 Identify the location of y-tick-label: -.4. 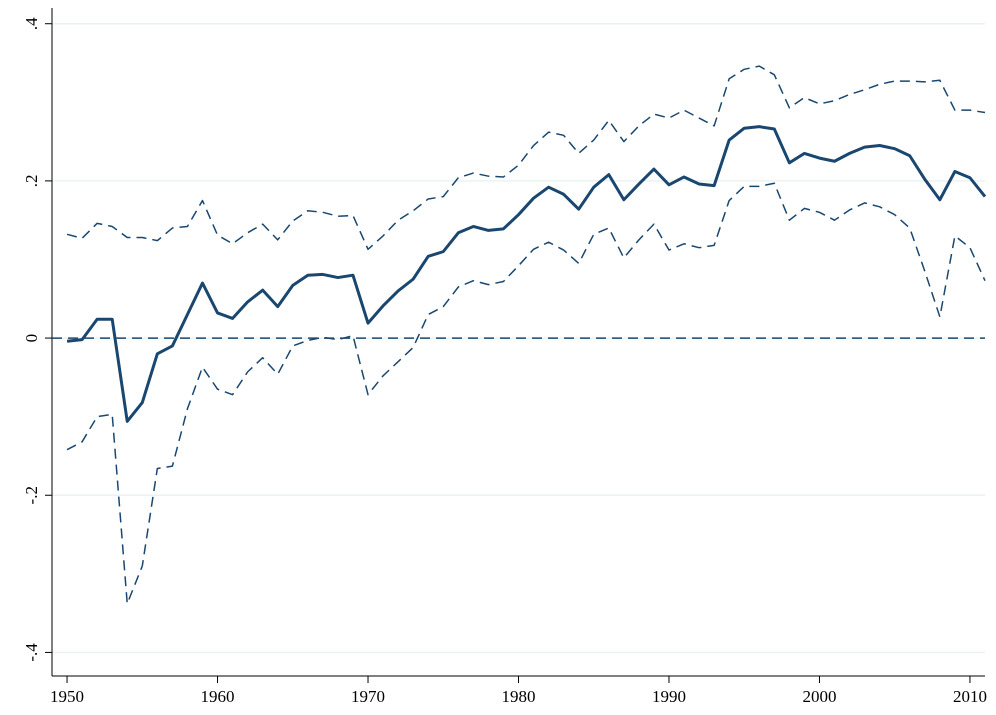
(31, 652).